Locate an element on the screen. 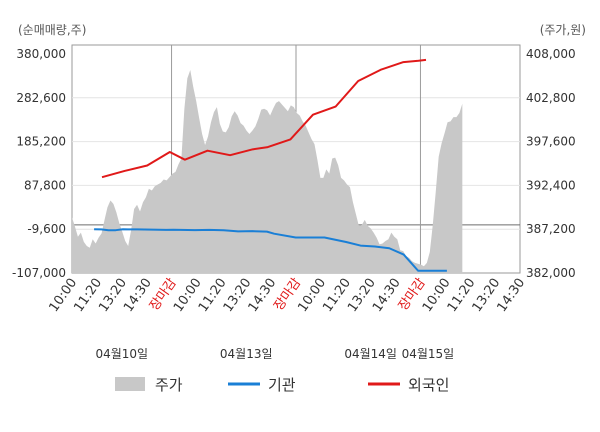 This screenshot has height=432, width=600. date-label: 04월14일 is located at coordinates (370, 354).